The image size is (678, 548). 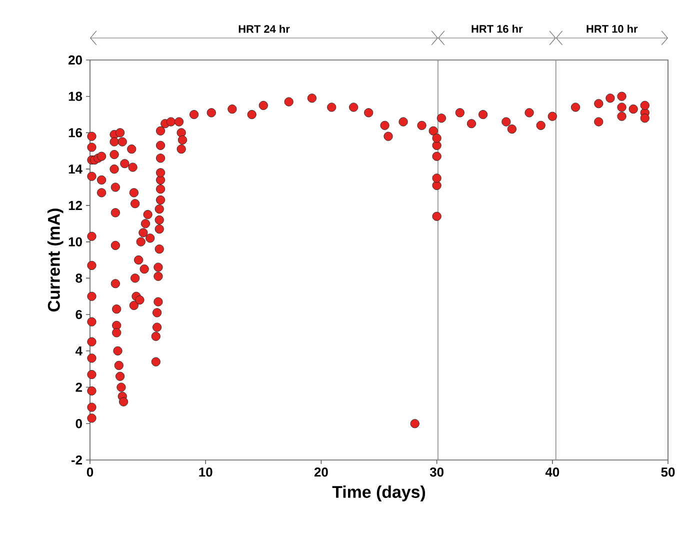 What do you see at coordinates (379, 494) in the screenshot?
I see `x-axis-title: Time (days)` at bounding box center [379, 494].